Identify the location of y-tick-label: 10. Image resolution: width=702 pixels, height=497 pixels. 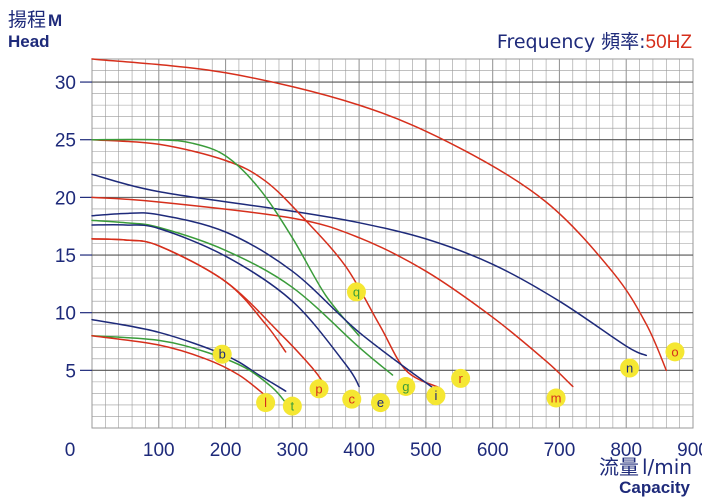
(65, 314).